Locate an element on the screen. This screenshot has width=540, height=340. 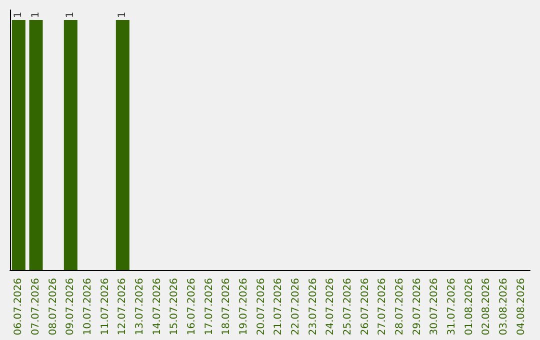
x-tick-label: 21.07.2026 is located at coordinates (278, 307).